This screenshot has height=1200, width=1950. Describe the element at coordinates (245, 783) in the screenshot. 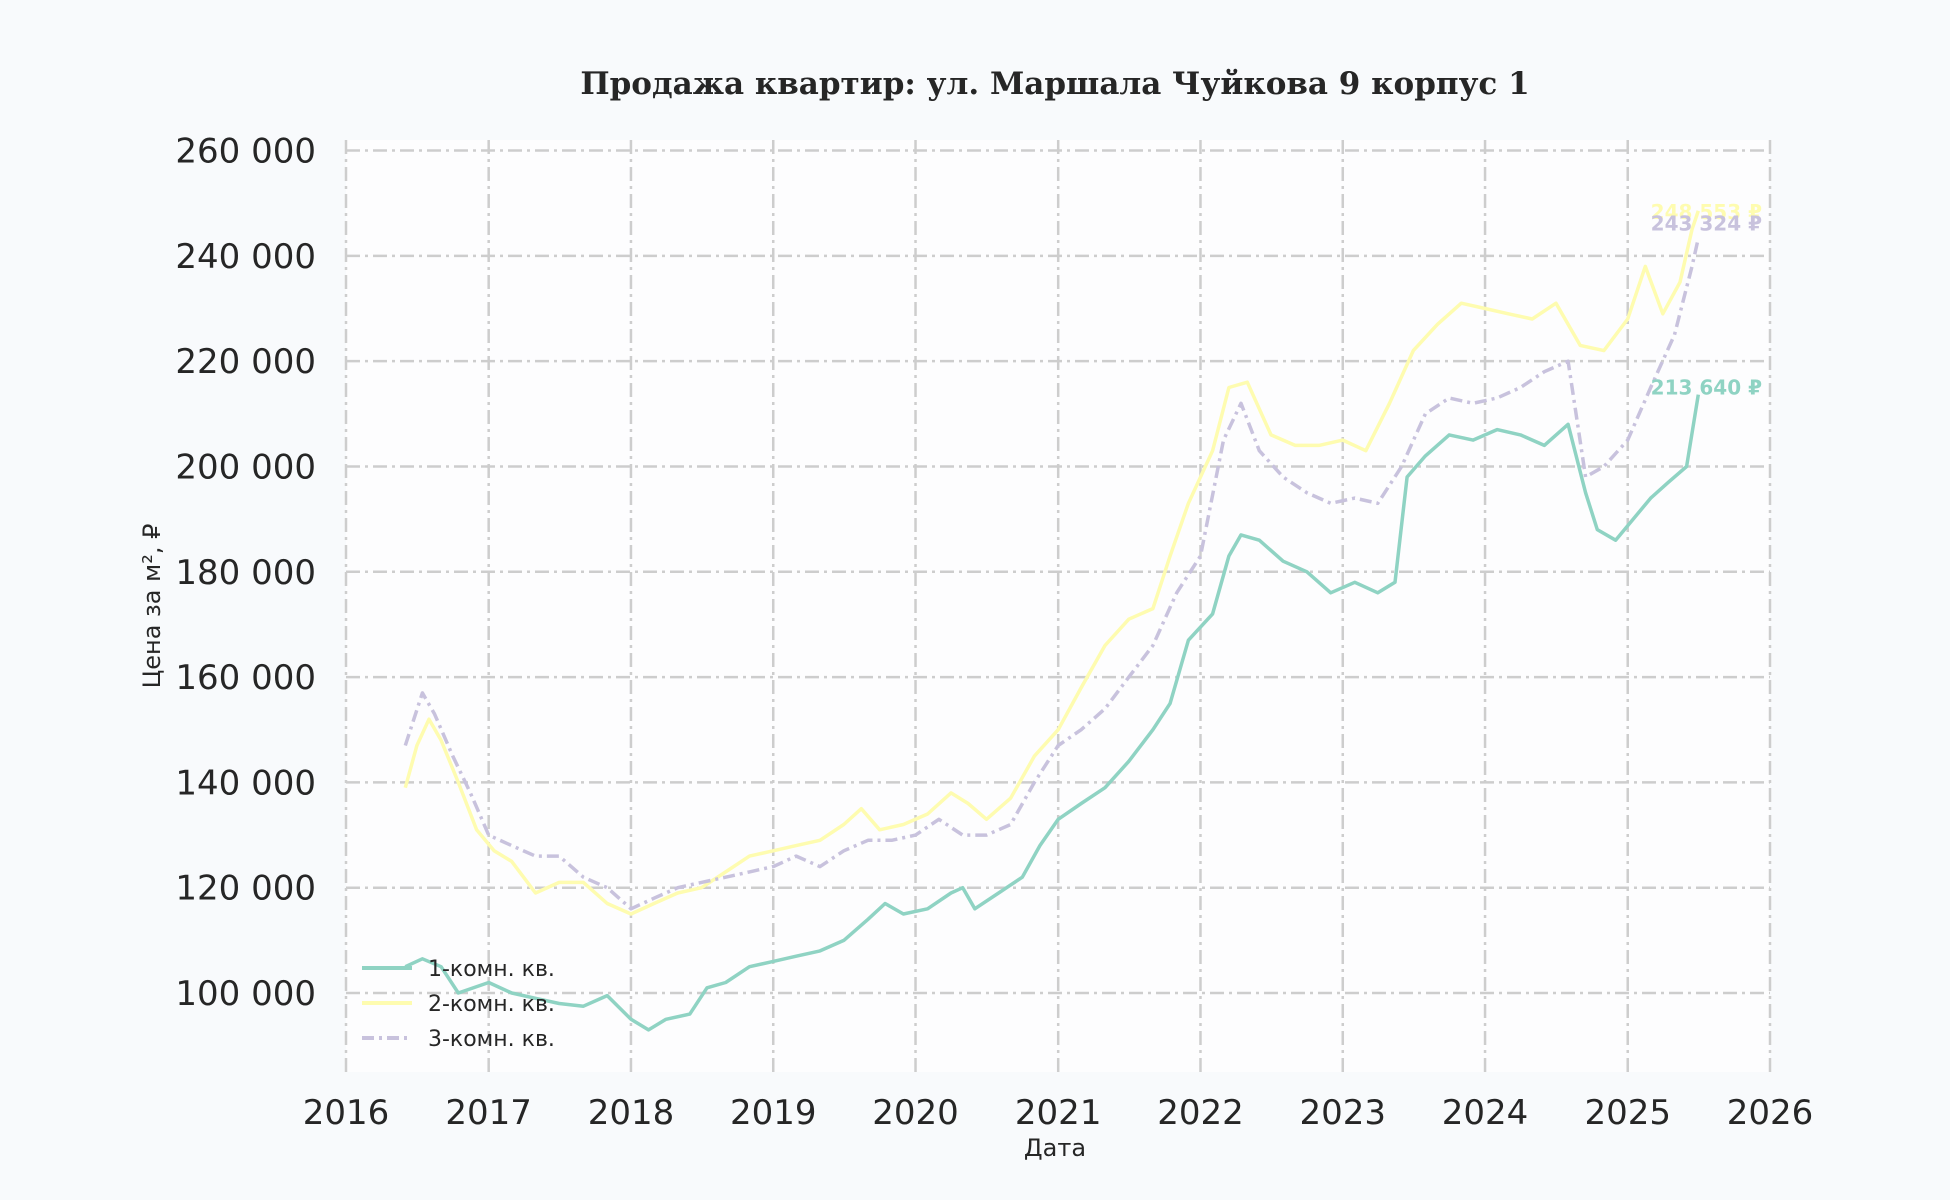

I see `y-tick-label-140000: 140 000` at that location.